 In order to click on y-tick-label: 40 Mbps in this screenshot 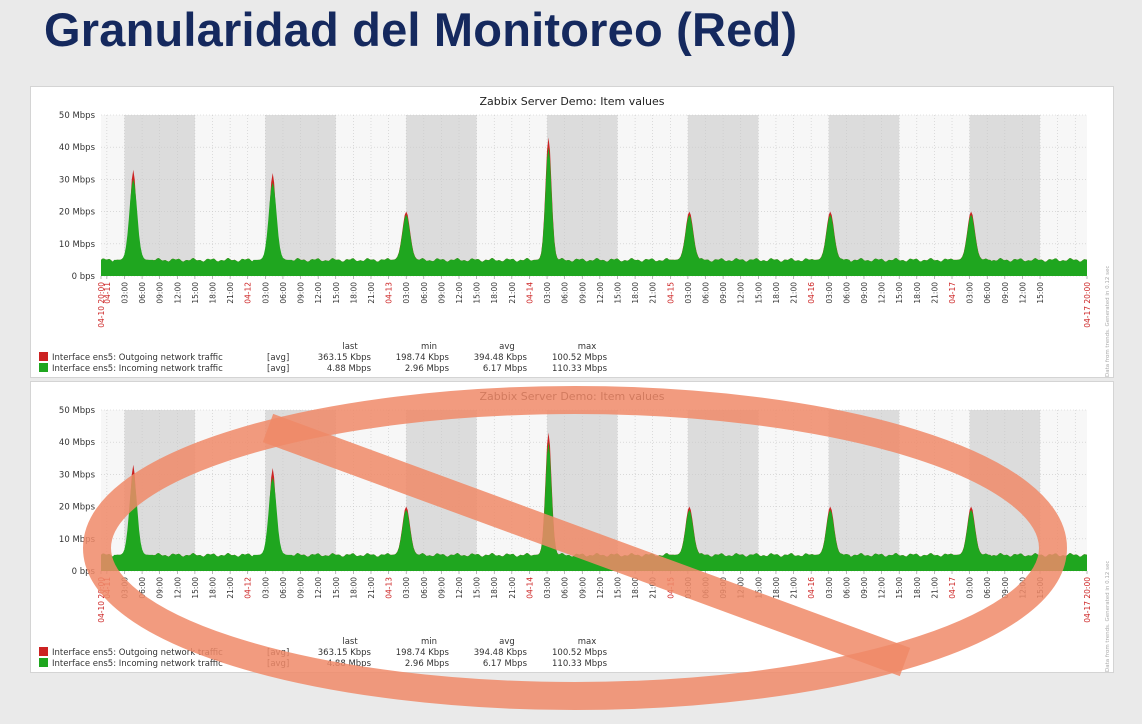, I will do `click(77, 148)`.